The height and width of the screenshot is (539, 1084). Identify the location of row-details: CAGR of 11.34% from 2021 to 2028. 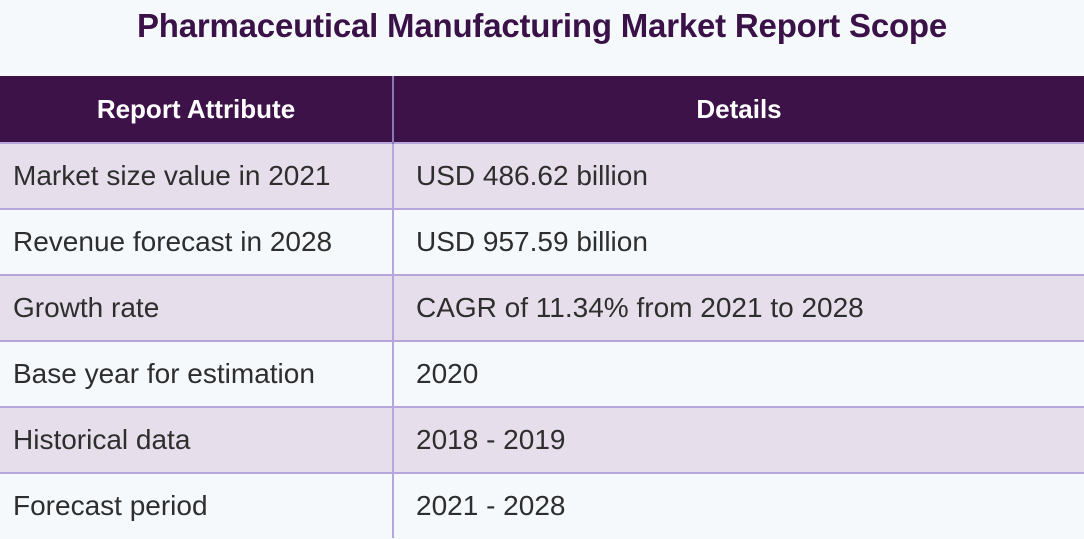
(738, 307).